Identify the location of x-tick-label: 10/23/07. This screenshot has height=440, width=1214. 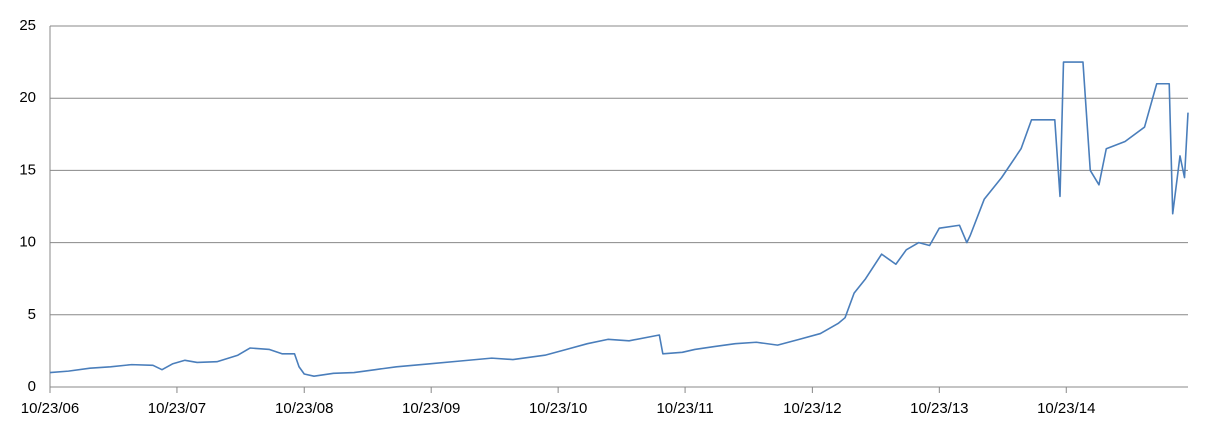
(177, 408).